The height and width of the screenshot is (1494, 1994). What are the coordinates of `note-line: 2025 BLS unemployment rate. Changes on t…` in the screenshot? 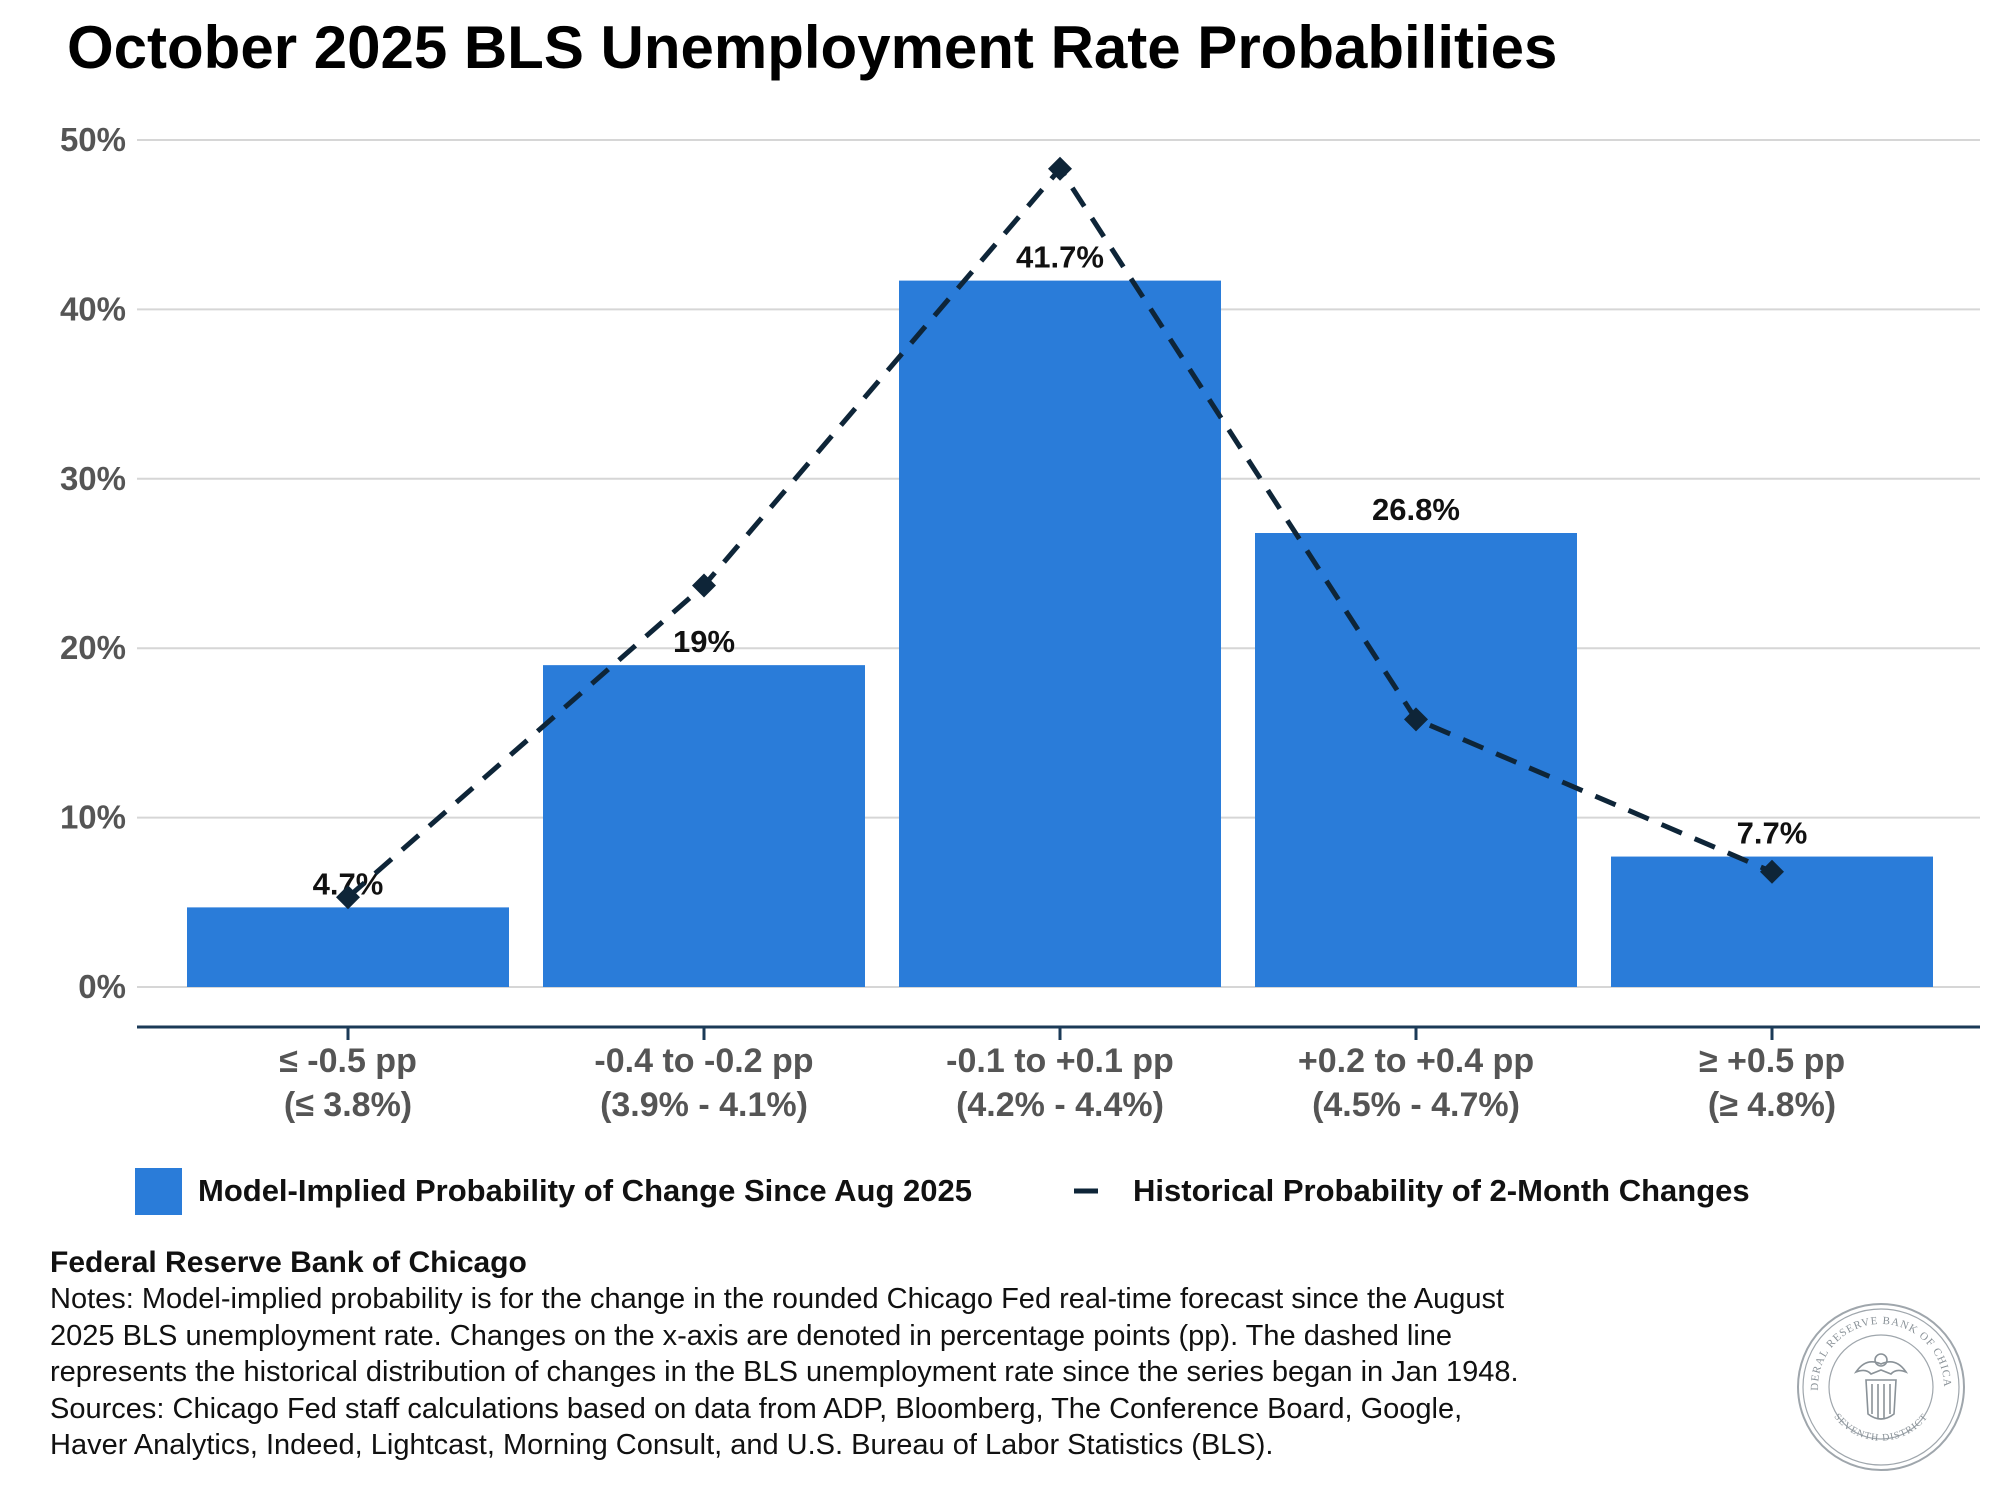 It's located at (751, 1335).